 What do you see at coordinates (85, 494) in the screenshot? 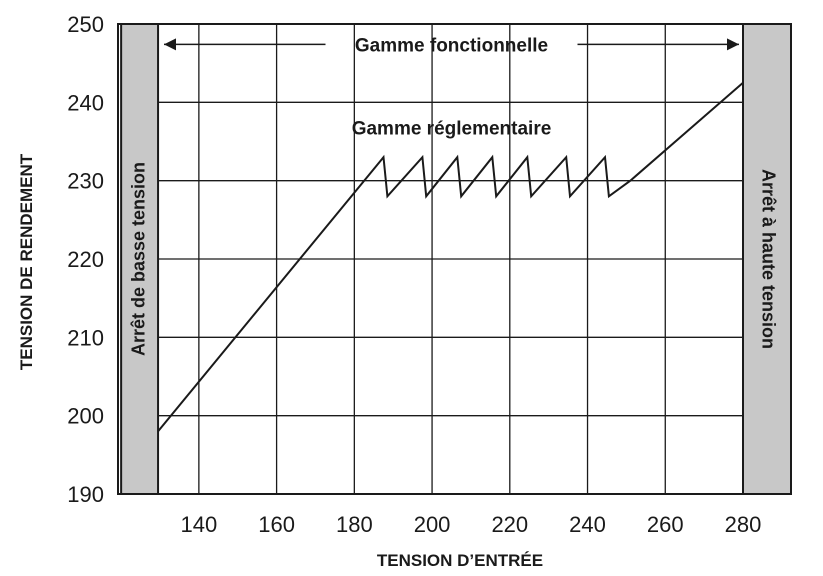
I see `y-tick-label: 190` at bounding box center [85, 494].